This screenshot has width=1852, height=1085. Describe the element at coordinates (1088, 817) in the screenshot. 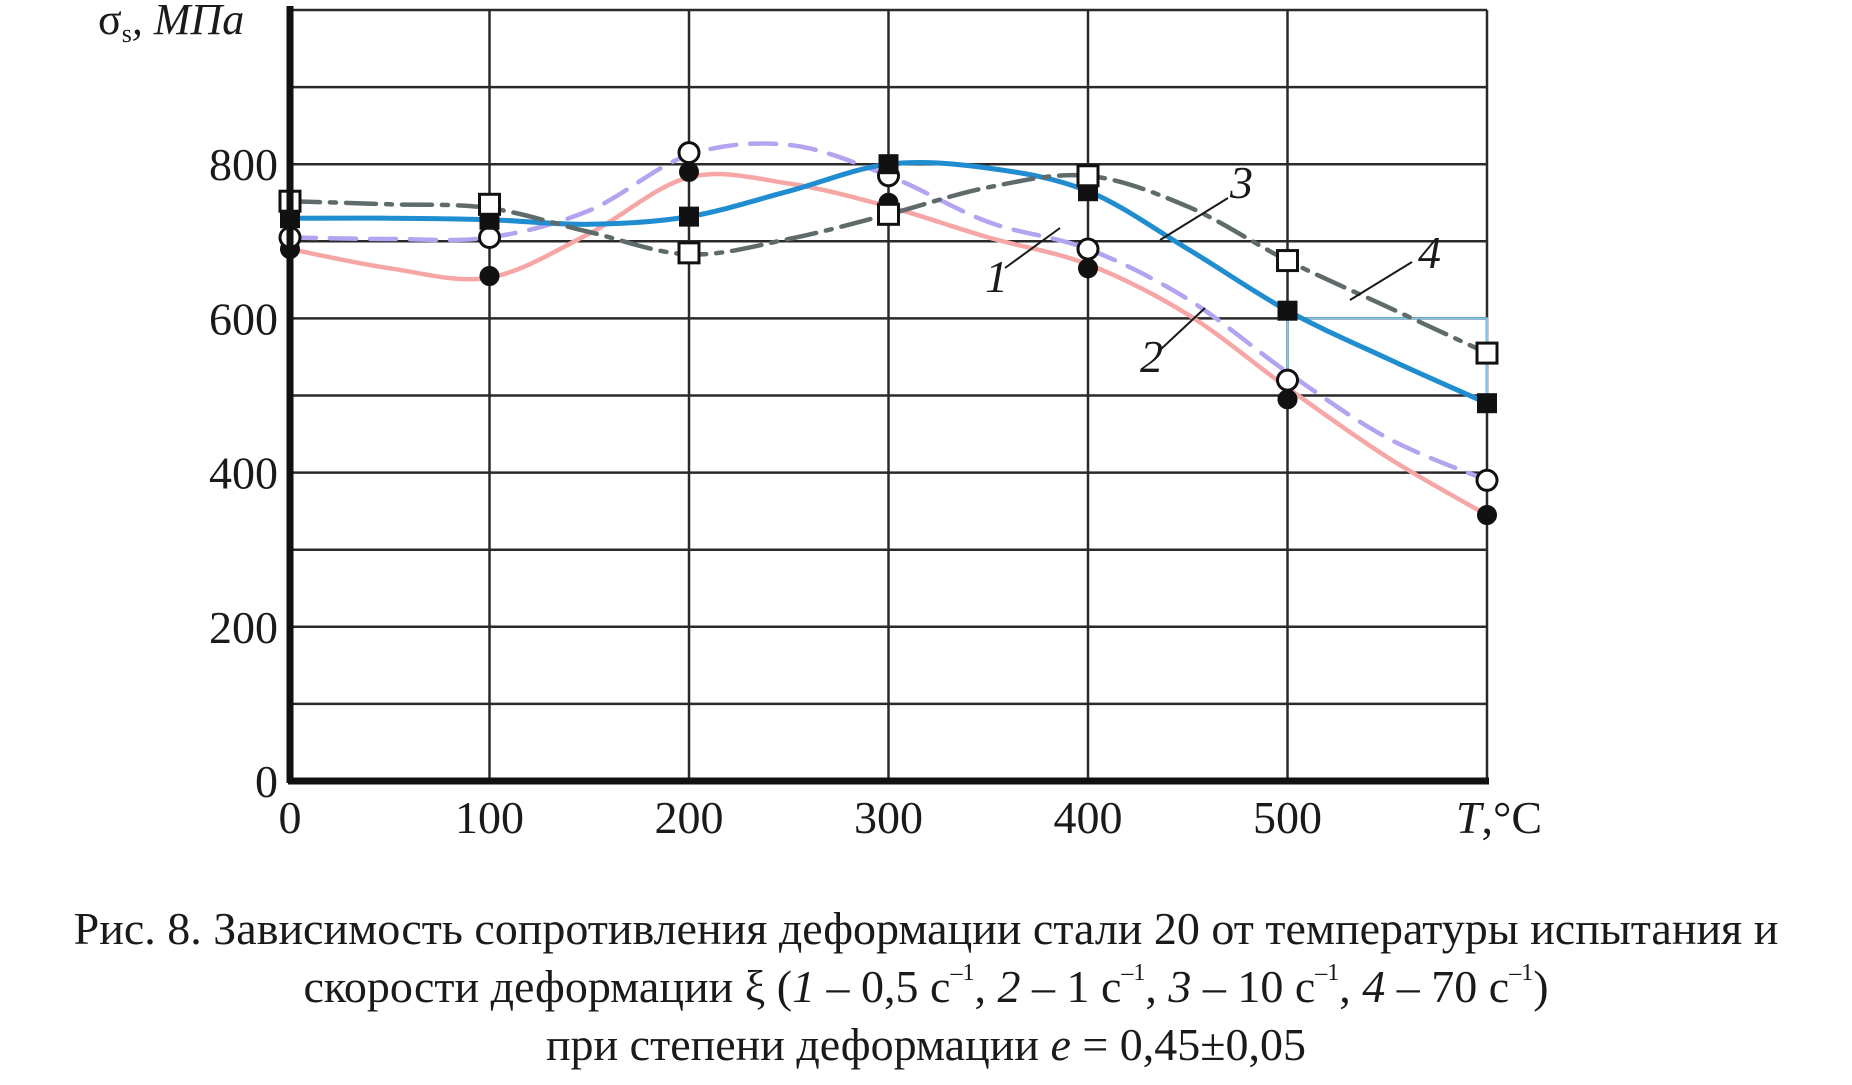

I see `x-tick-label: 400` at that location.